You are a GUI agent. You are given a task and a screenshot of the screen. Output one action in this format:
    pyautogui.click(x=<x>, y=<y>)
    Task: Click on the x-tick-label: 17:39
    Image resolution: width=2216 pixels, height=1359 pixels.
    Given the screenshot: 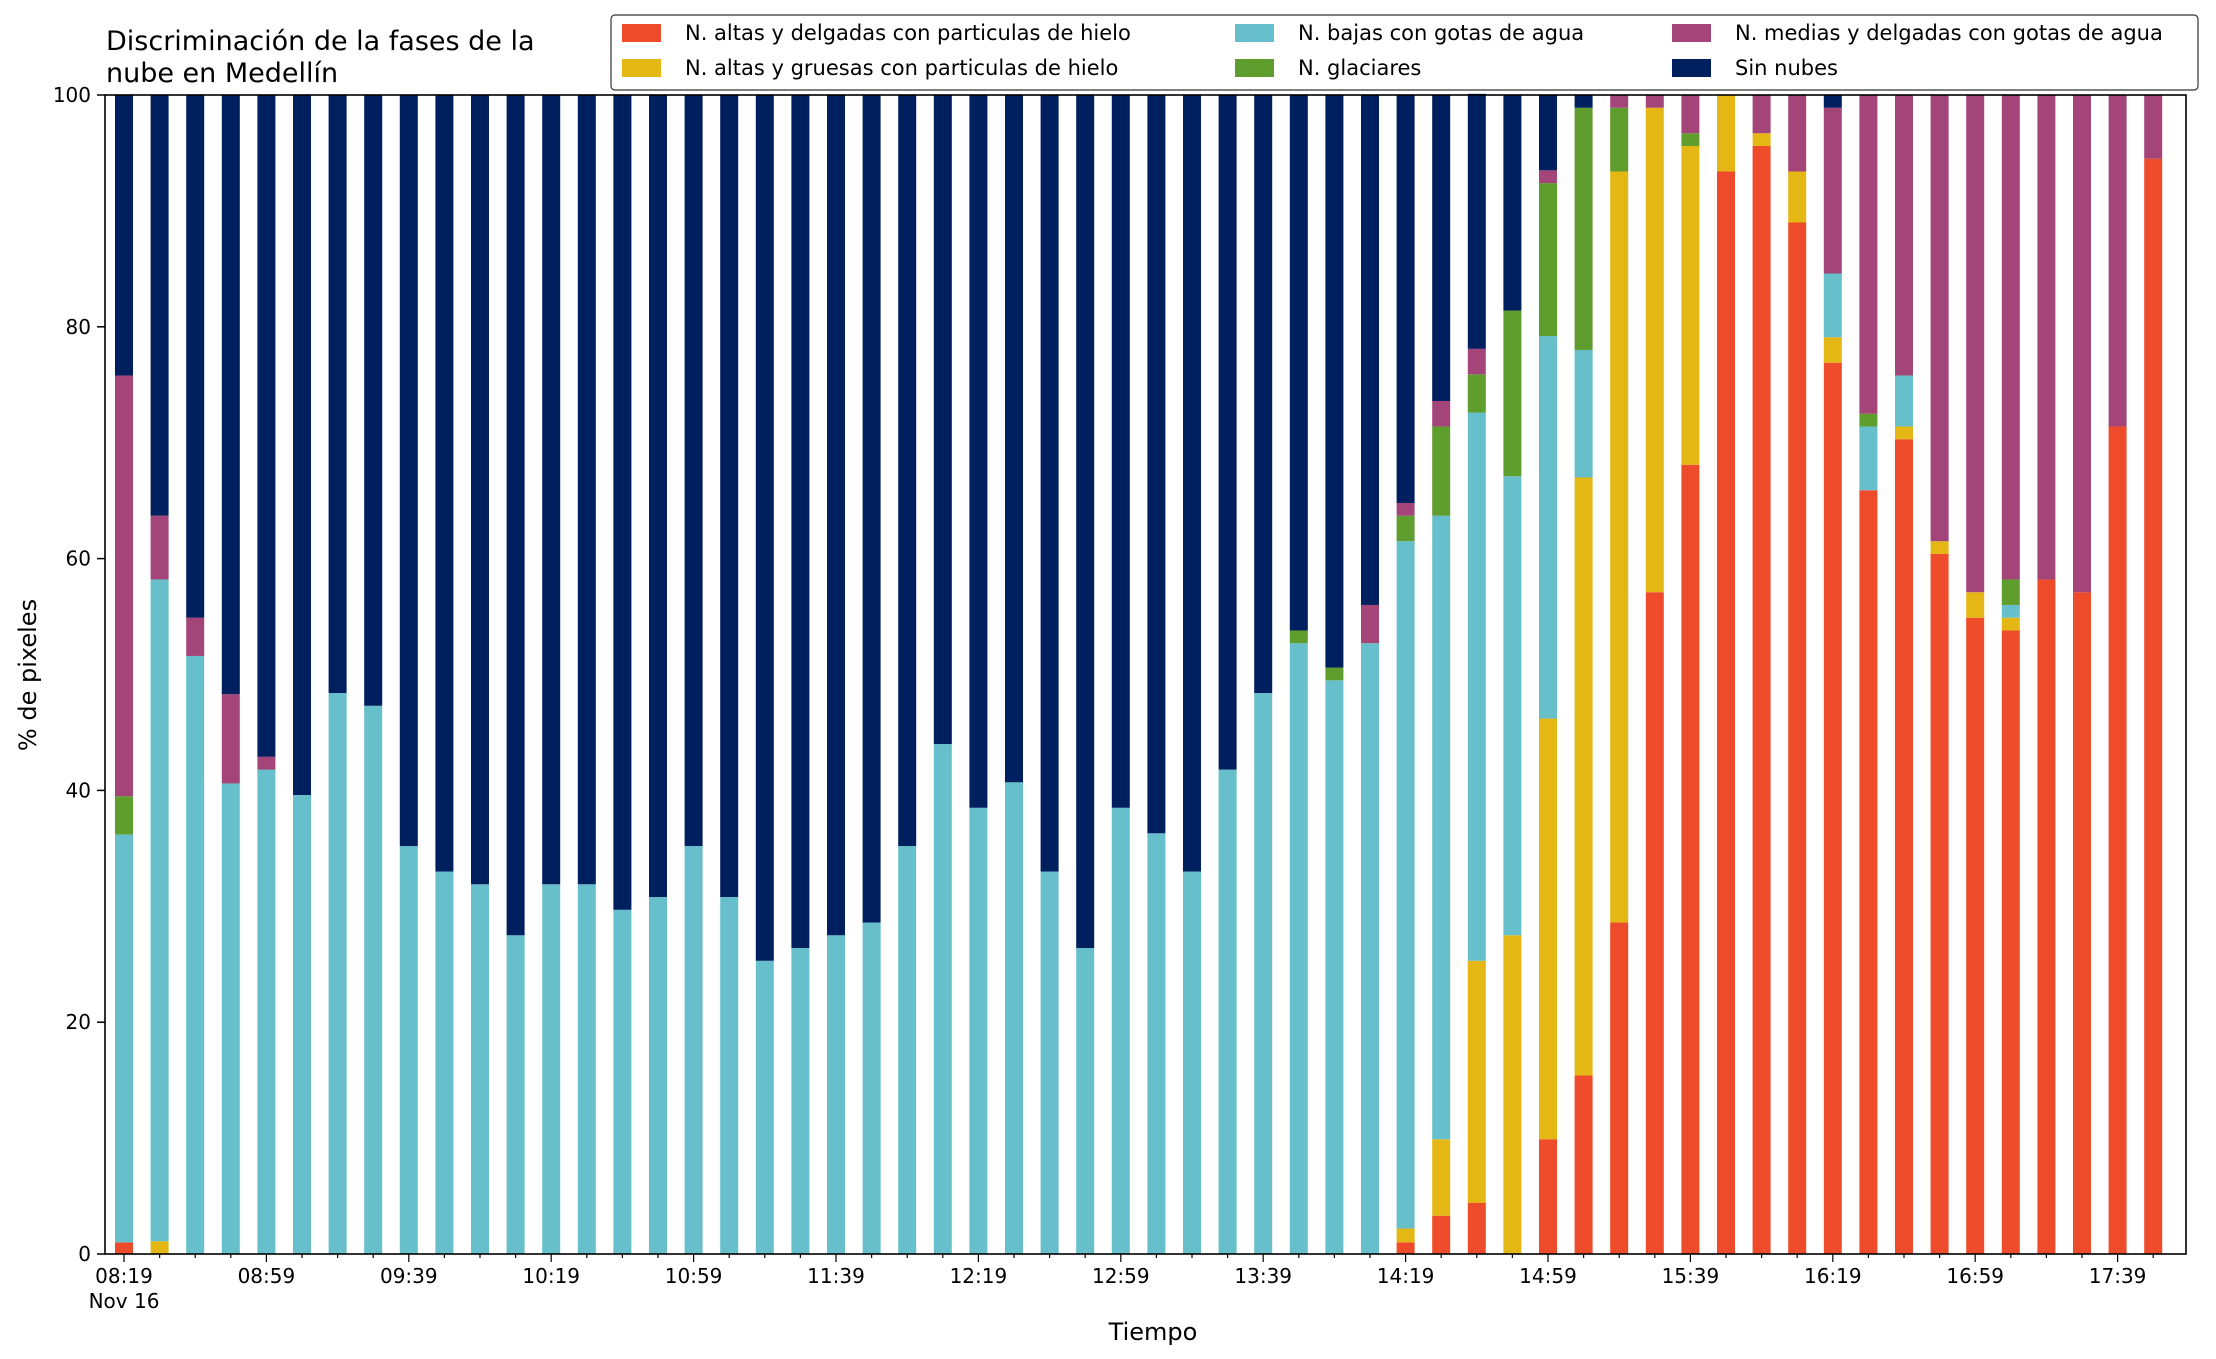 What is the action you would take?
    pyautogui.click(x=2118, y=1276)
    